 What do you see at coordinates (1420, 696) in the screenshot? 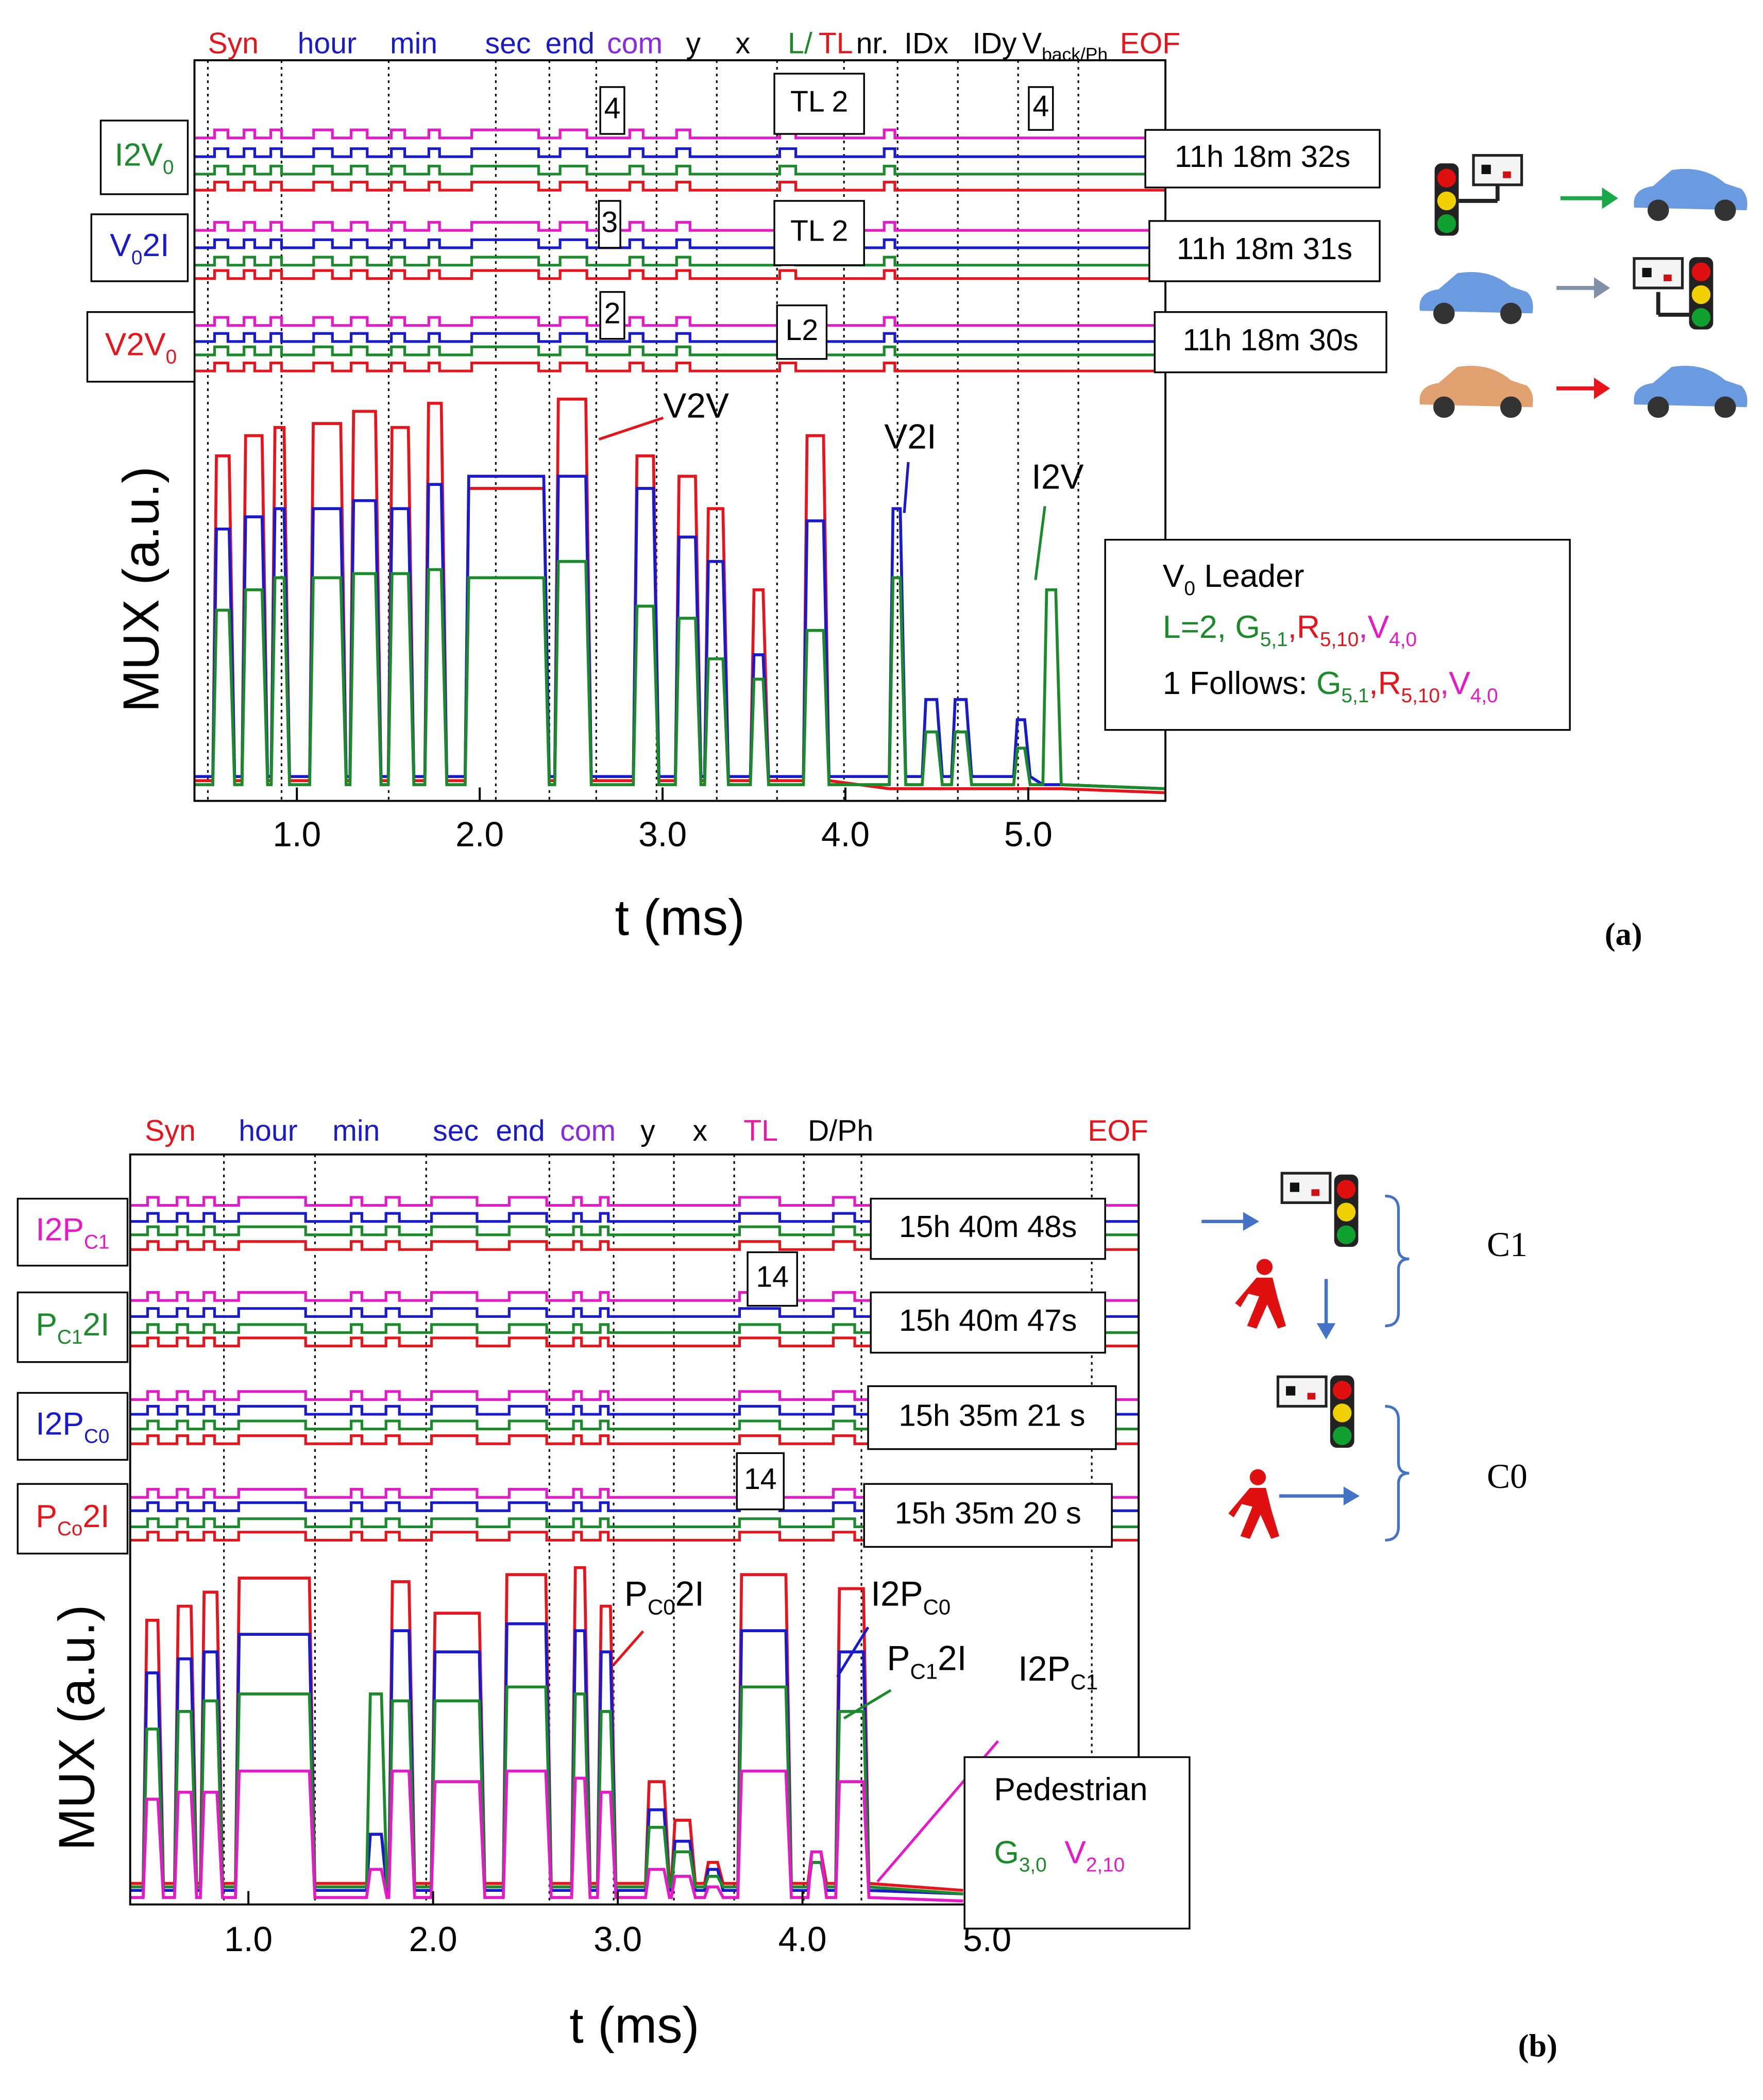
I see `text-part: 5,10` at bounding box center [1420, 696].